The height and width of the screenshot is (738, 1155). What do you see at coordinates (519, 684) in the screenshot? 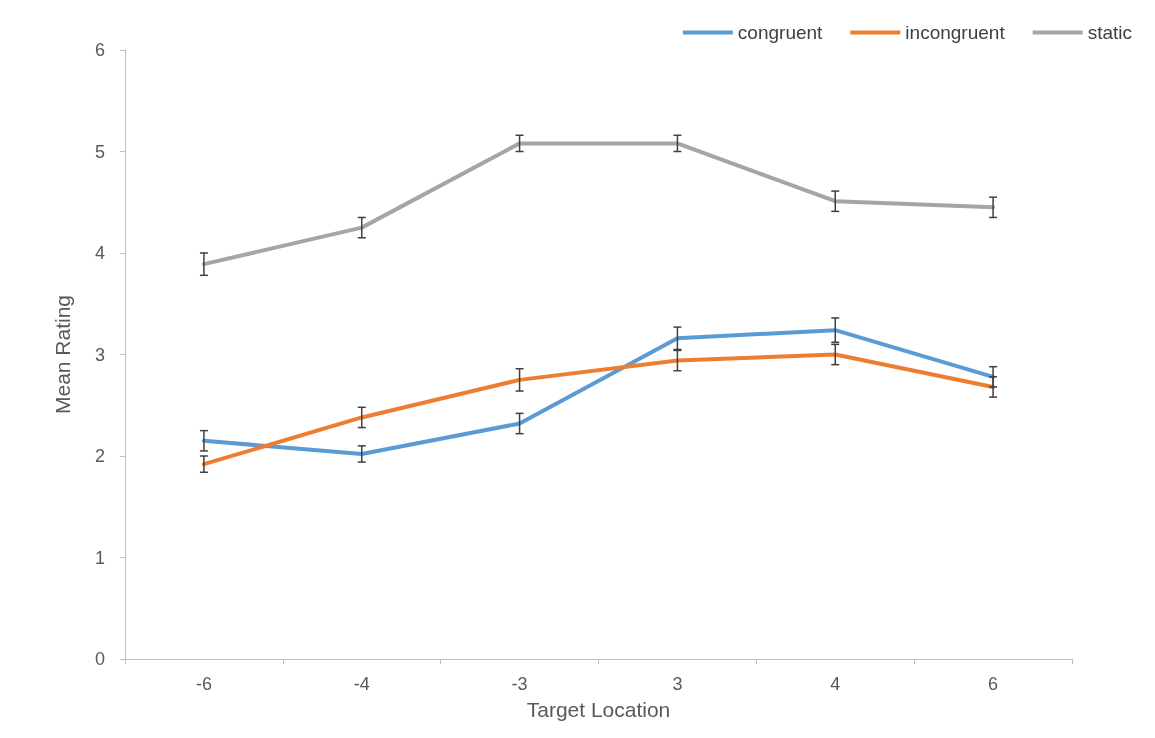
I see `x-tick-label: -3` at bounding box center [519, 684].